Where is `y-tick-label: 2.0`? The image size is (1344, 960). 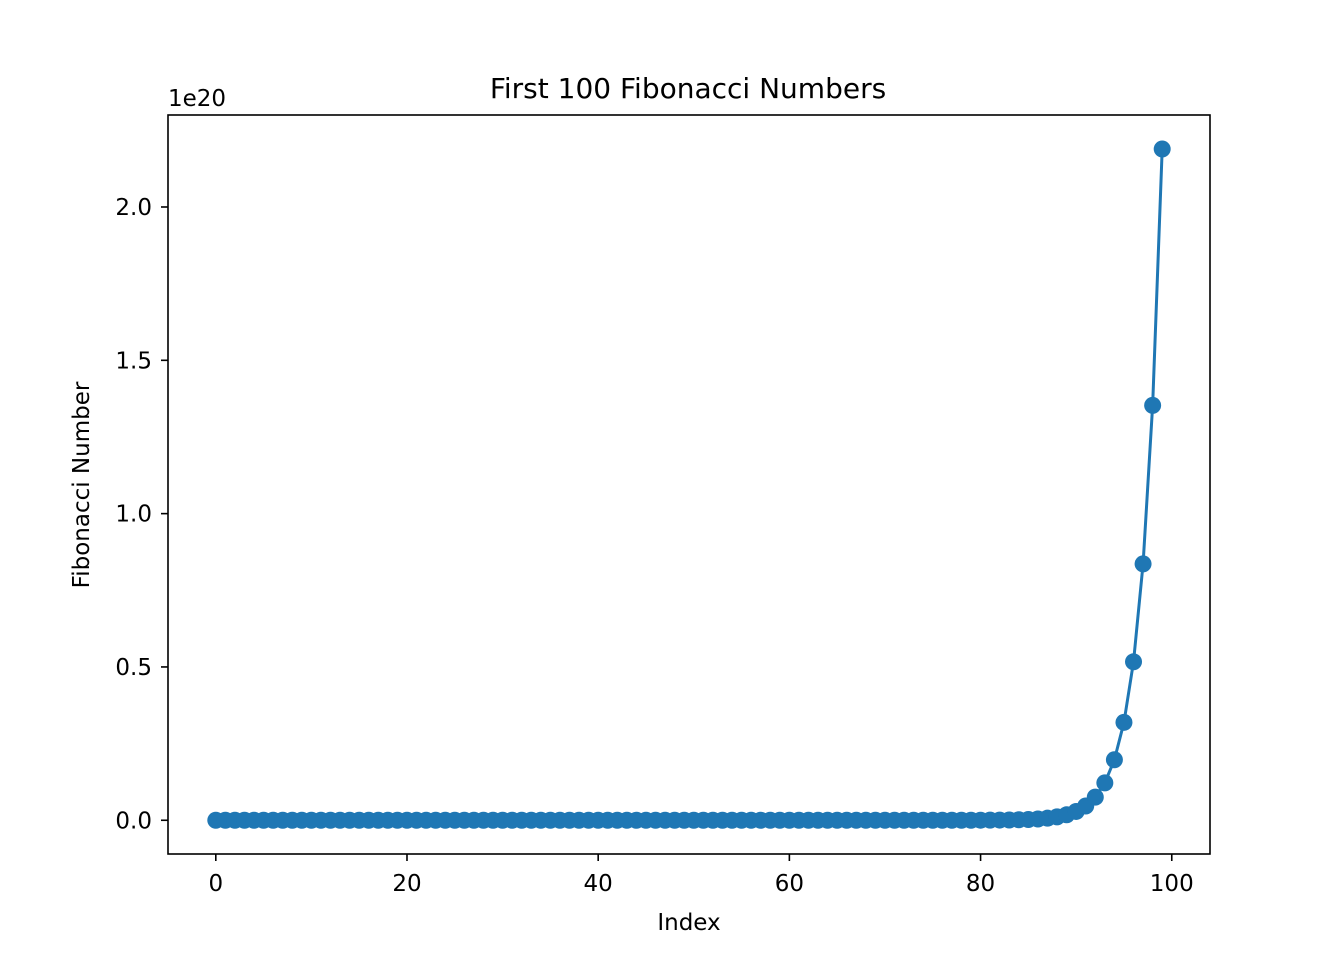 y-tick-label: 2.0 is located at coordinates (133, 208).